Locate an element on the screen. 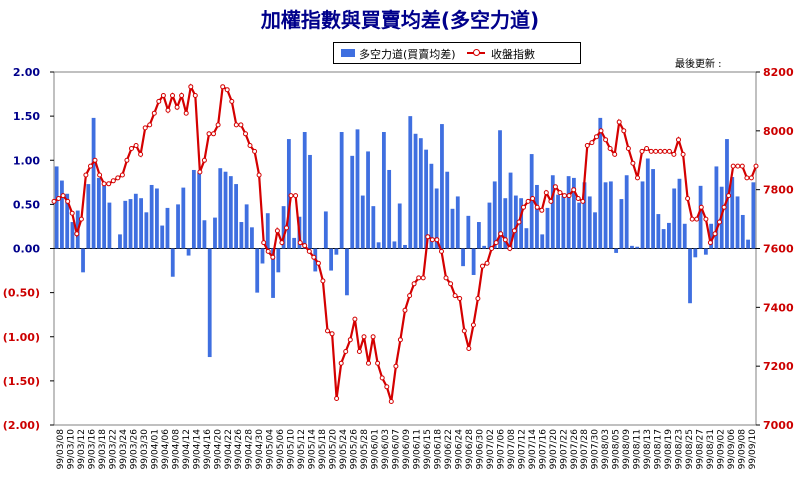 The width and height of the screenshot is (800, 489). x-tick-label: 99/05/04 is located at coordinates (271, 449).